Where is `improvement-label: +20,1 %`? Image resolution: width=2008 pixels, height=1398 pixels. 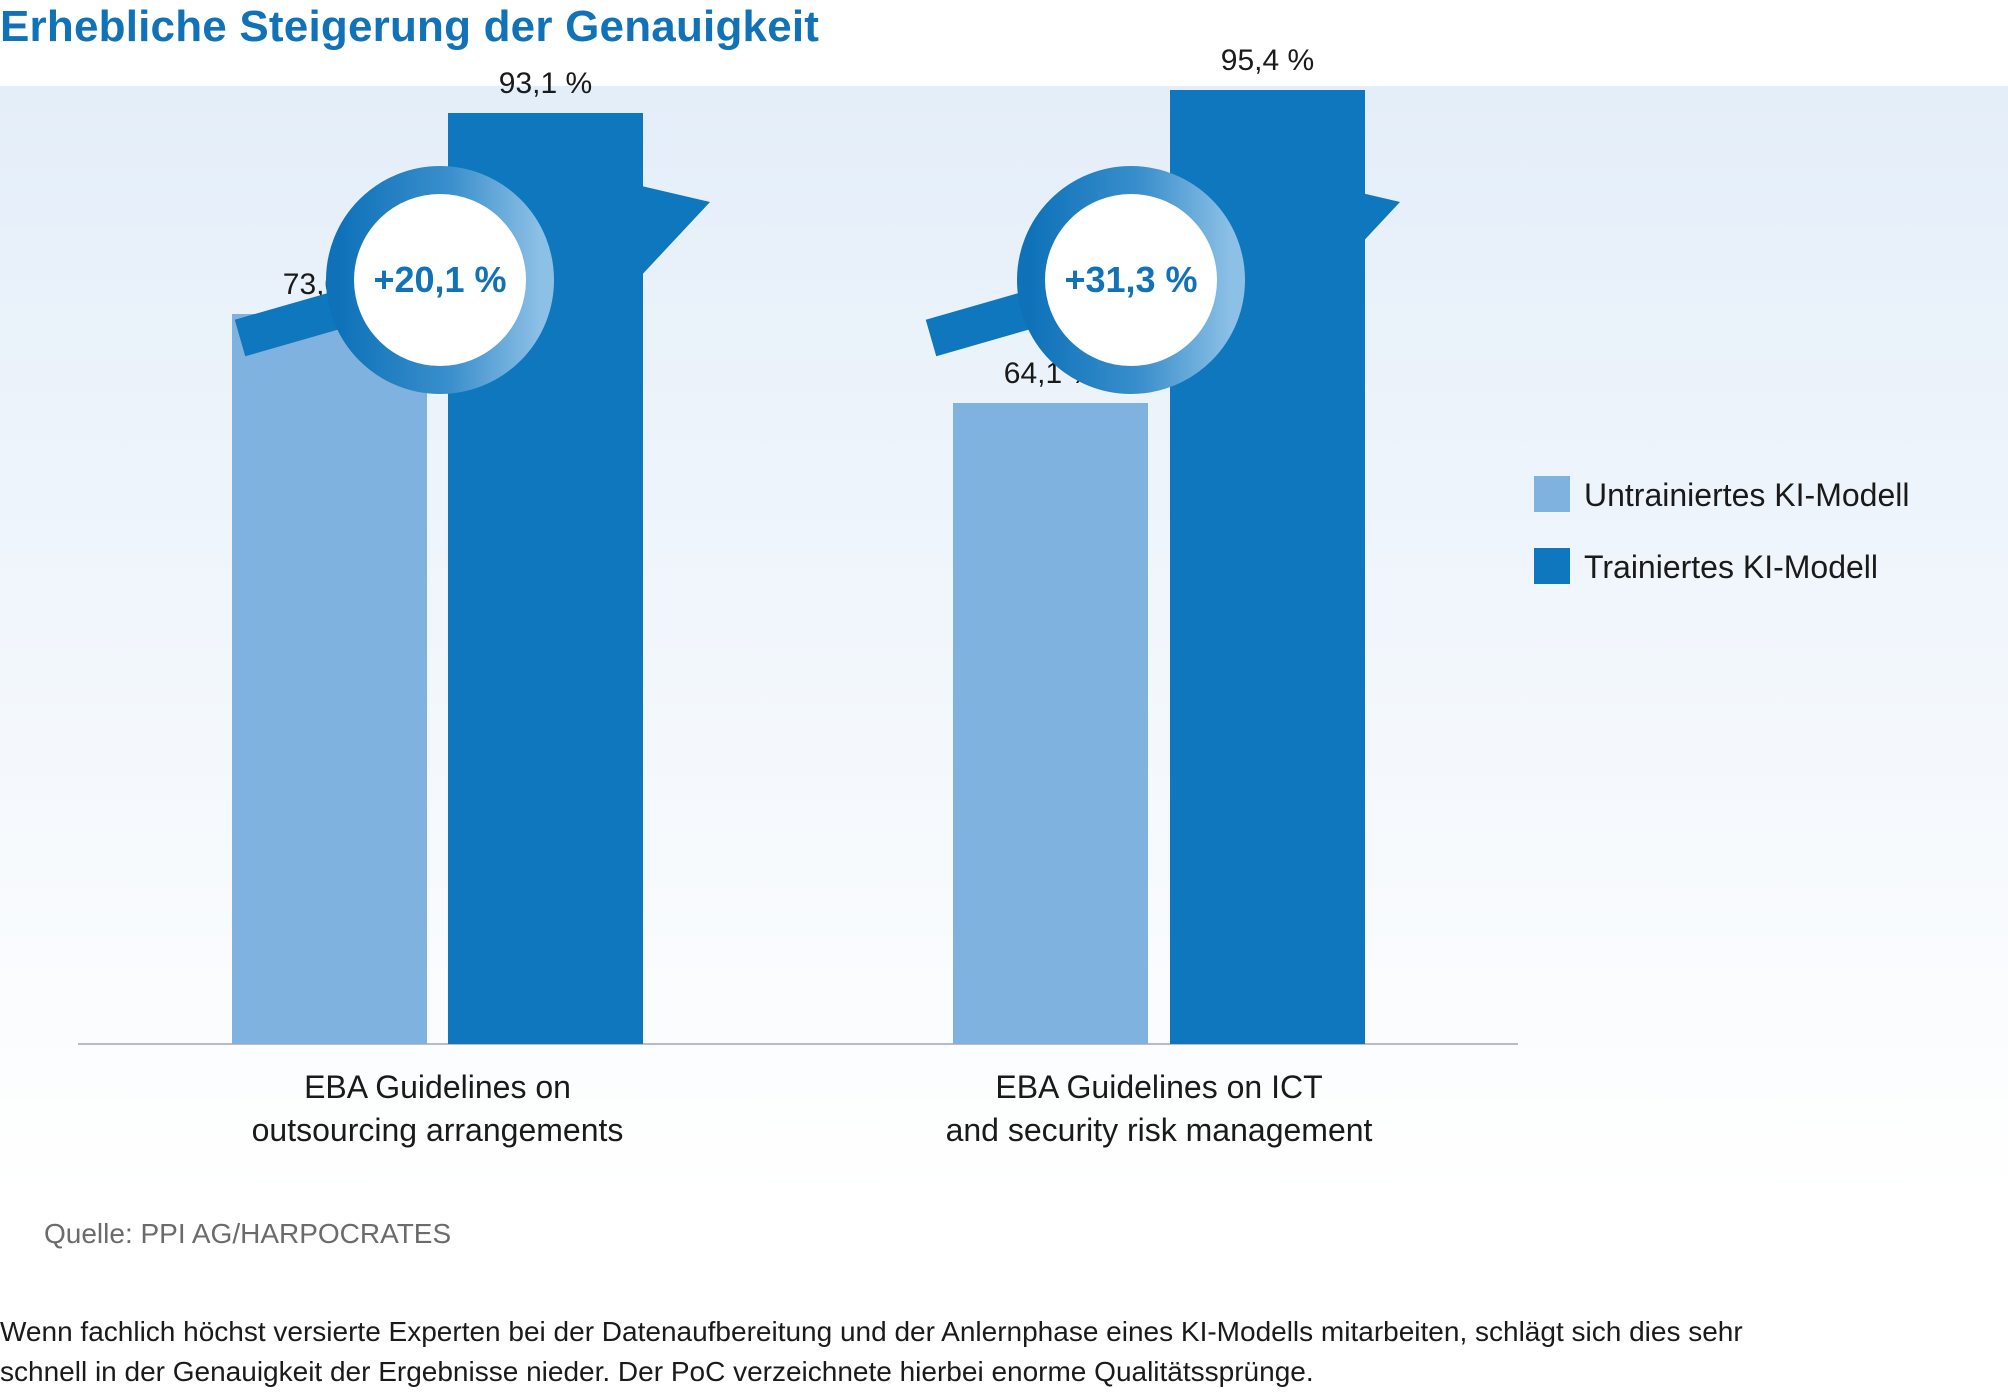 improvement-label: +20,1 % is located at coordinates (439, 279).